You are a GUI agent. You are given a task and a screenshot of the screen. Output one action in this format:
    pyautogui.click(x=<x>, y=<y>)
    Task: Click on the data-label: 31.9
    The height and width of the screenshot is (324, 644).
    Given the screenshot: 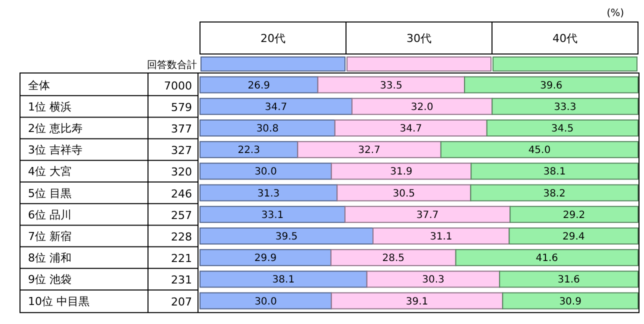 What is the action you would take?
    pyautogui.click(x=401, y=172)
    